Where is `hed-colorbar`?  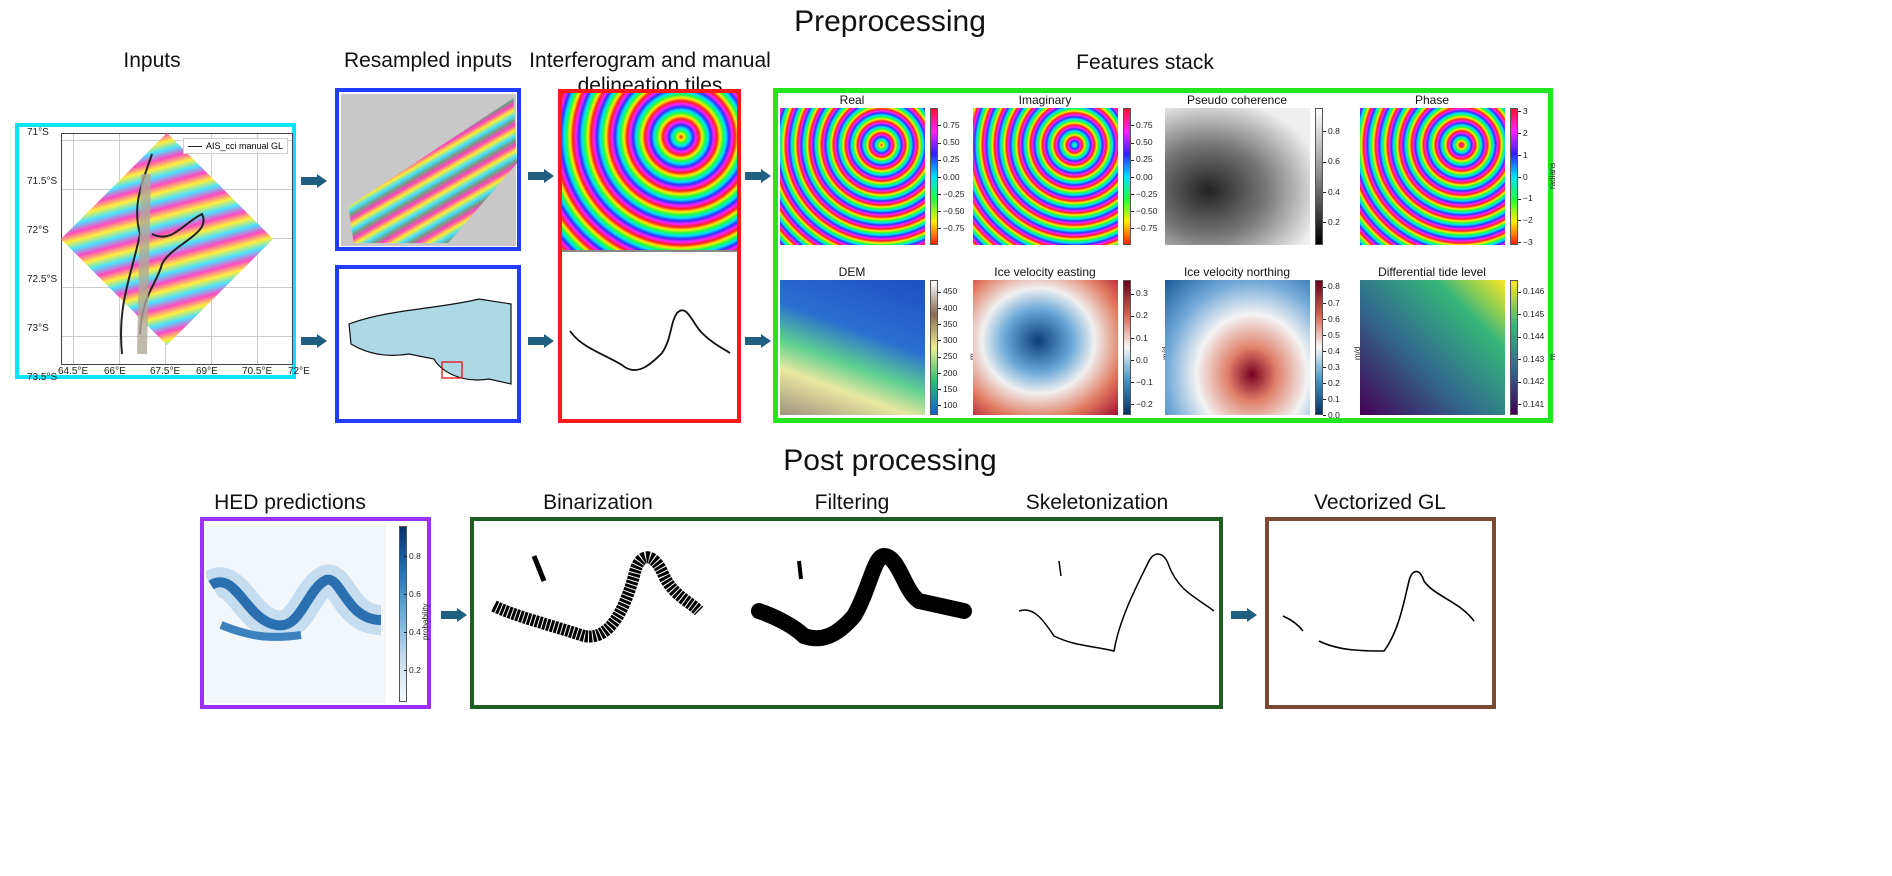
hed-colorbar is located at coordinates (403, 614).